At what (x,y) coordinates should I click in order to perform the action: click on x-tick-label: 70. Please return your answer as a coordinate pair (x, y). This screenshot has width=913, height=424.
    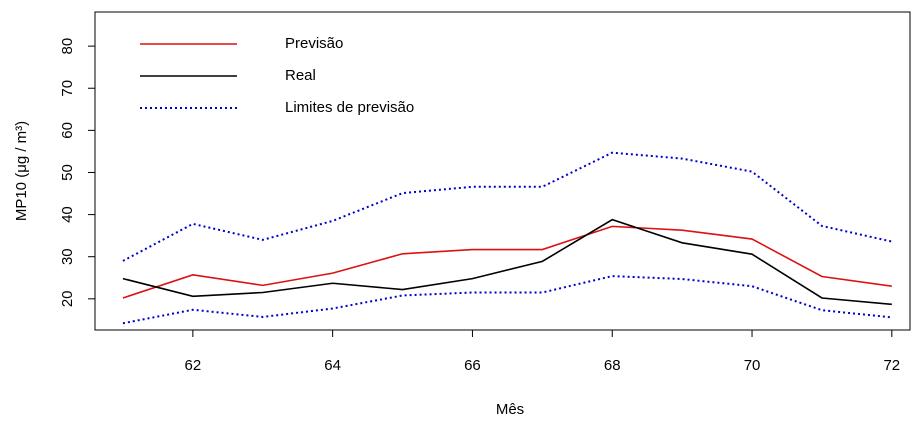
    Looking at the image, I should click on (752, 365).